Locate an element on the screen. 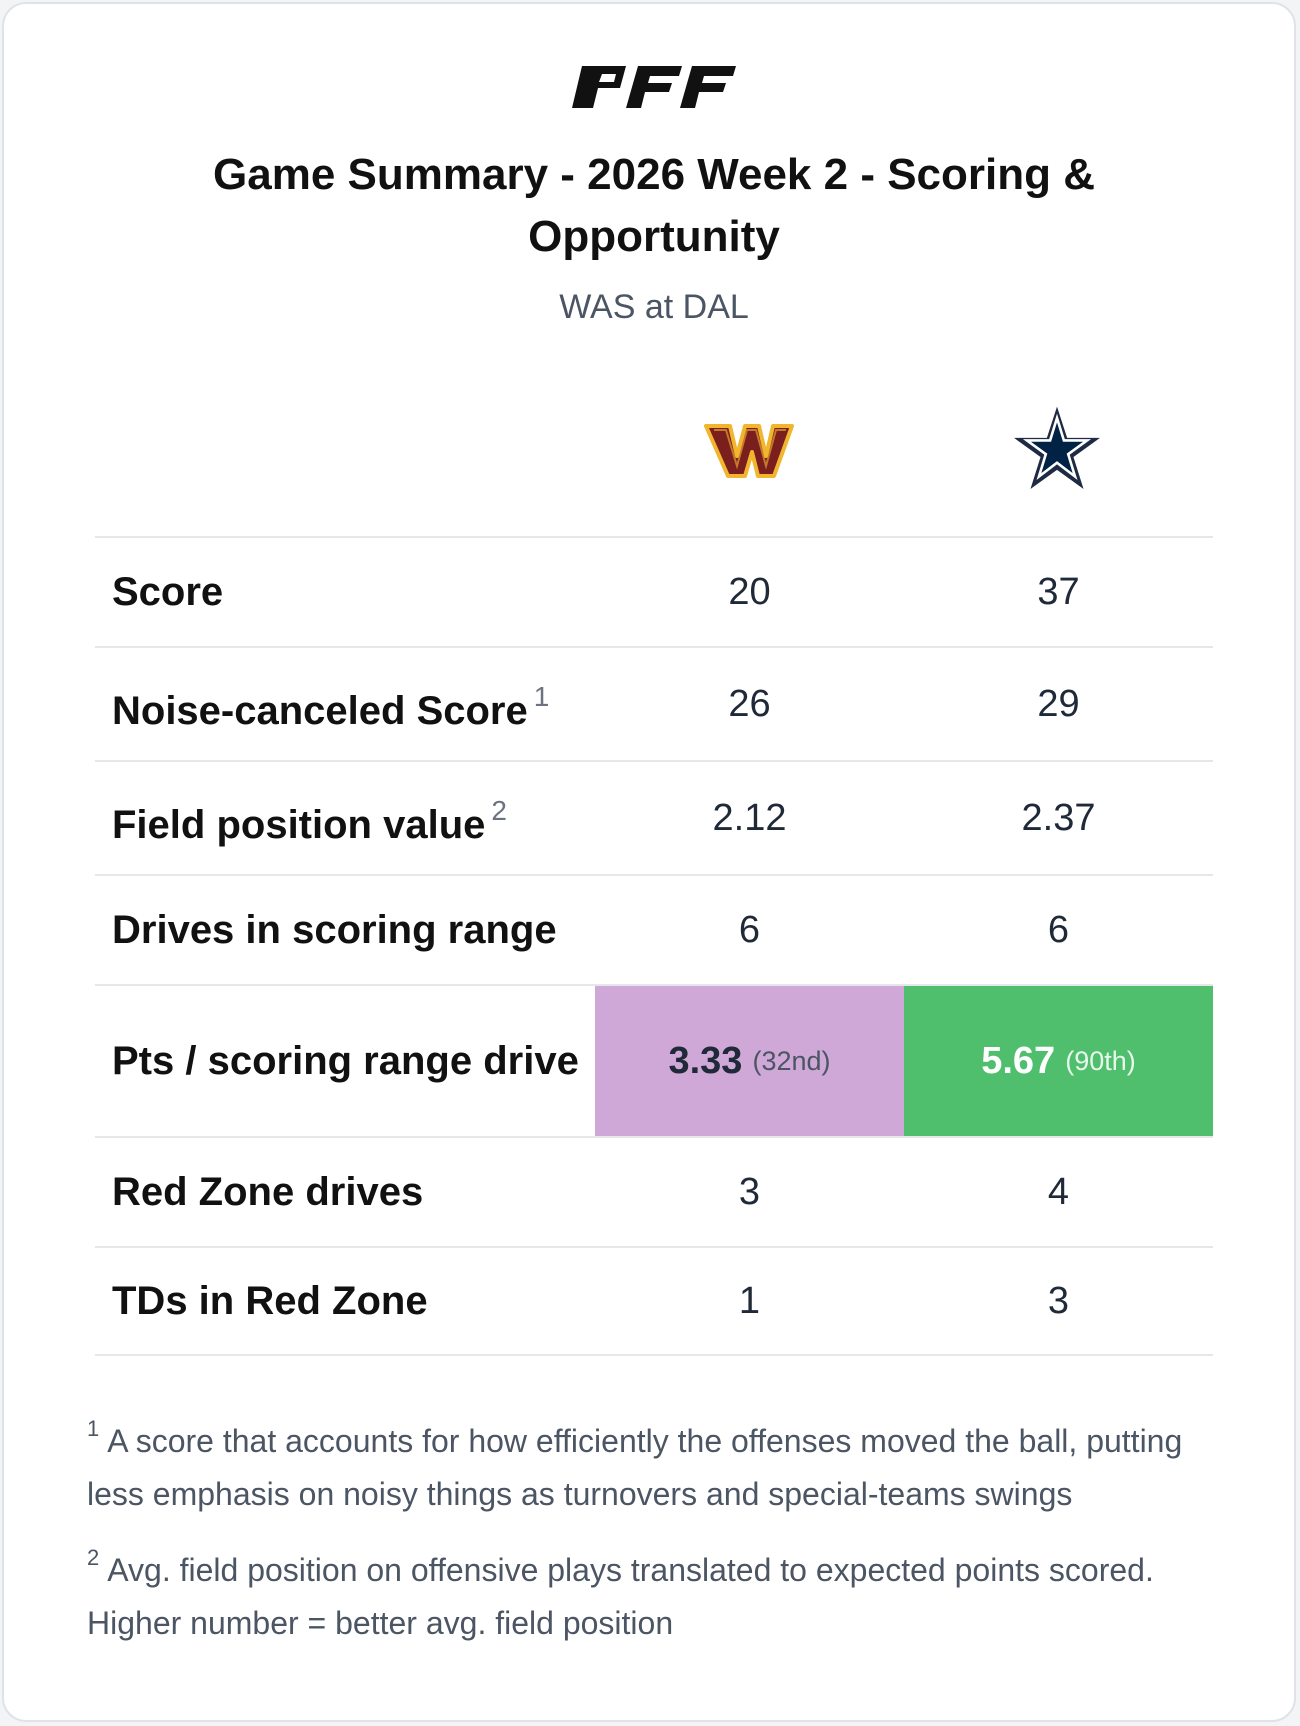 Image resolution: width=1300 pixels, height=1726 pixels. table-row: Noise-canceled Score 1 26 29 is located at coordinates (654, 703).